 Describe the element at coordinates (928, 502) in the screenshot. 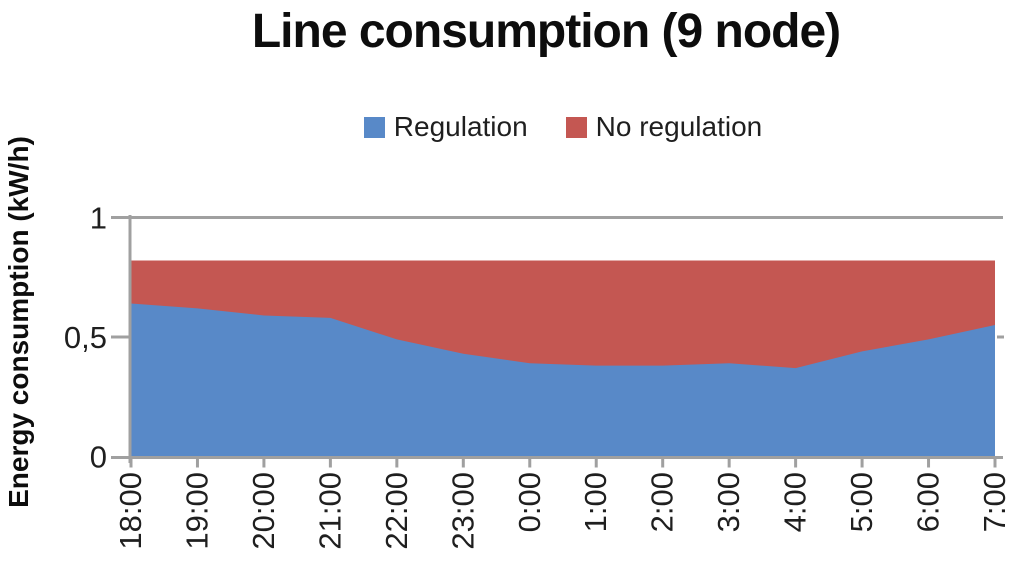

I see `x-tick-label-12: 6:00` at that location.